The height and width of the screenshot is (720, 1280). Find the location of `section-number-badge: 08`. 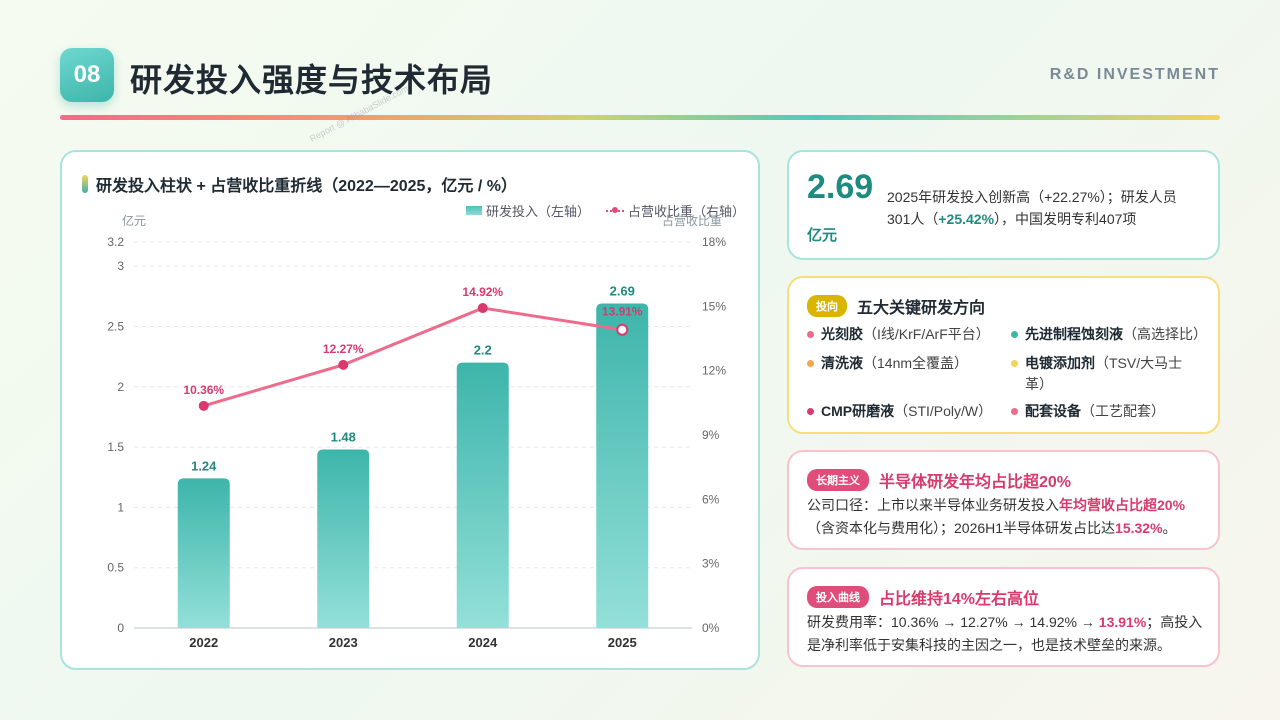

section-number-badge: 08 is located at coordinates (87, 75).